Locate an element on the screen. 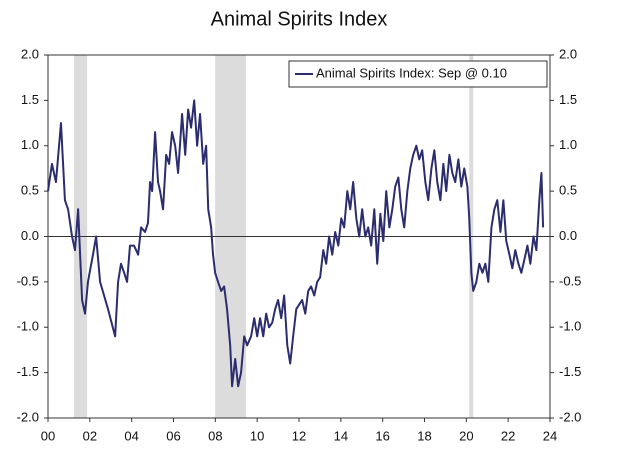  x-tick-label: 22 is located at coordinates (508, 435).